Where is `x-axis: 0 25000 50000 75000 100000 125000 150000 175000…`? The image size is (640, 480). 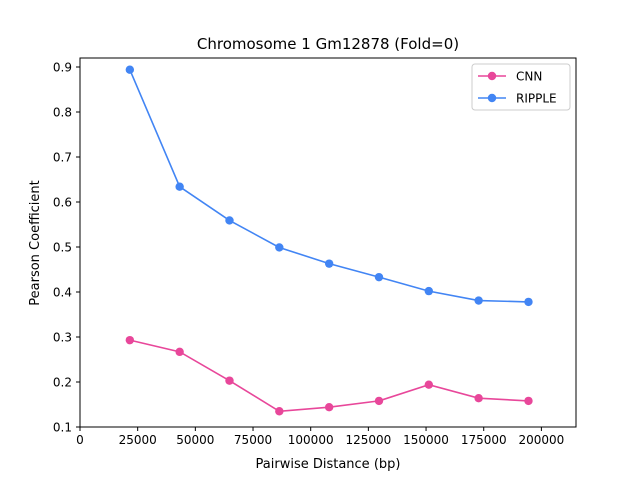
x-axis: 0 25000 50000 75000 100000 125000 150000 175000… is located at coordinates (320, 437).